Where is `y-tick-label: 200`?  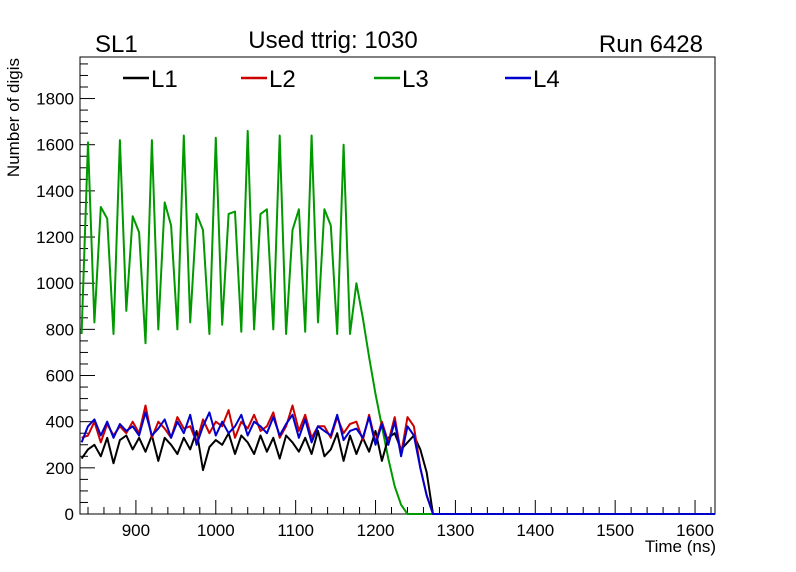 y-tick-label: 200 is located at coordinates (60, 468).